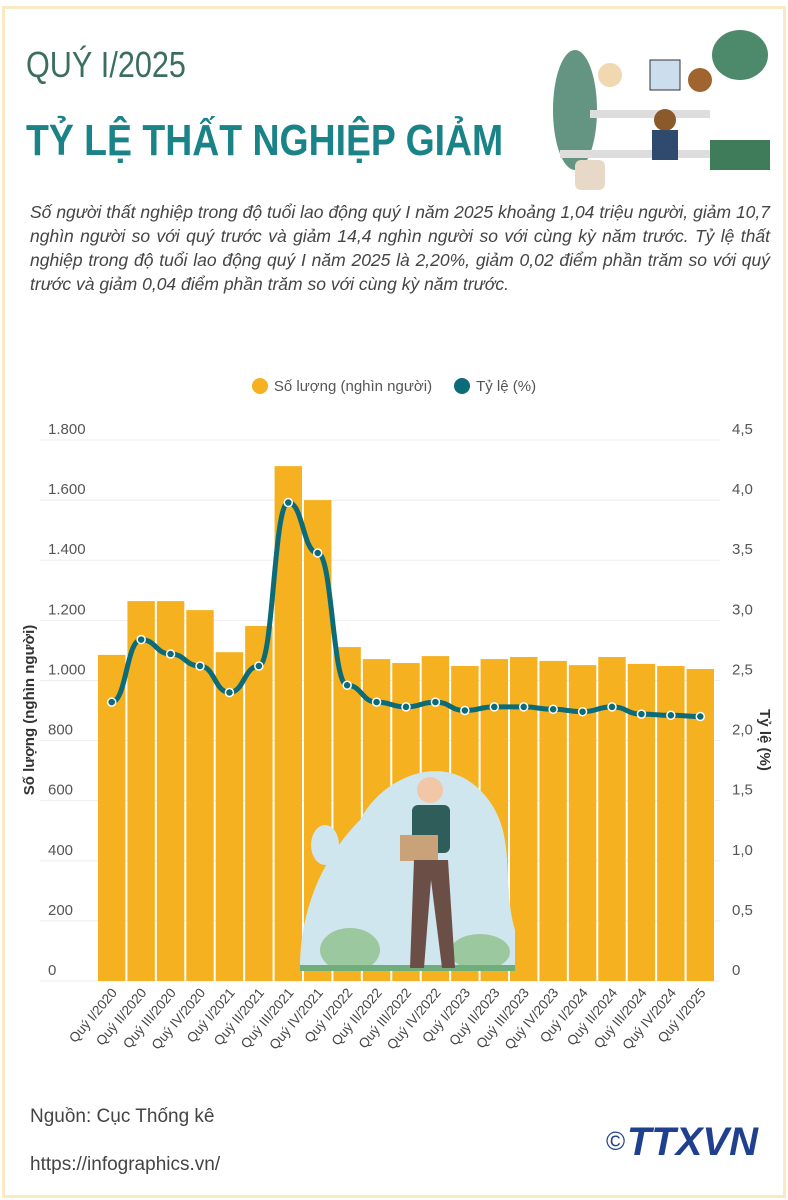 The height and width of the screenshot is (1200, 788). What do you see at coordinates (67, 669) in the screenshot?
I see `y-tick-label: 1.000` at bounding box center [67, 669].